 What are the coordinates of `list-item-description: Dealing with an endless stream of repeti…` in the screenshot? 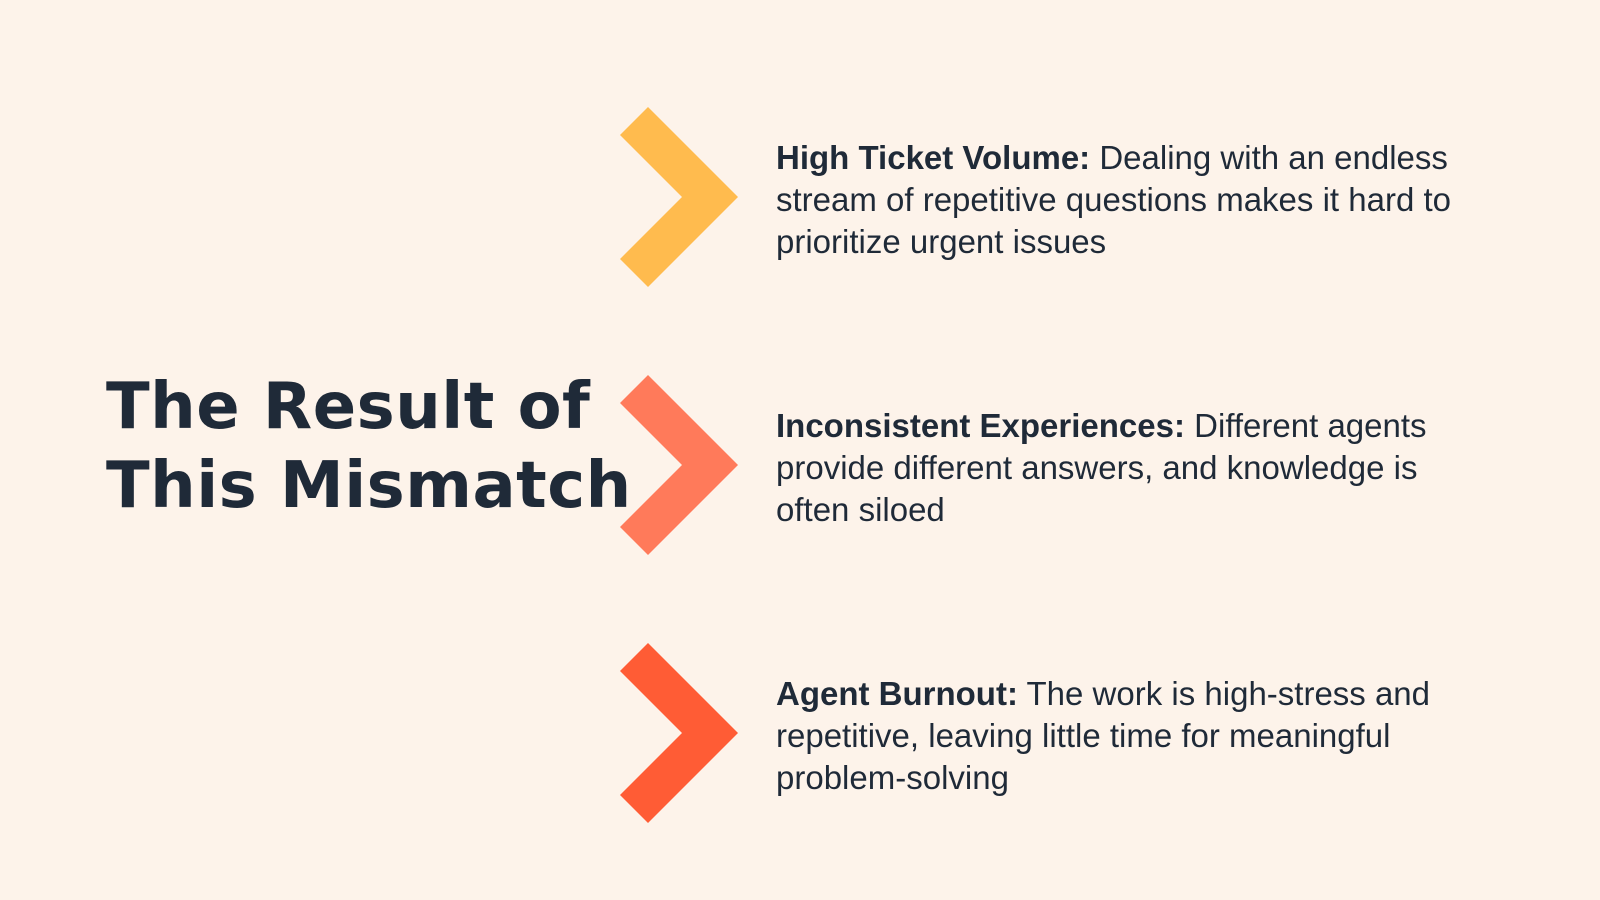 It's located at (1113, 199).